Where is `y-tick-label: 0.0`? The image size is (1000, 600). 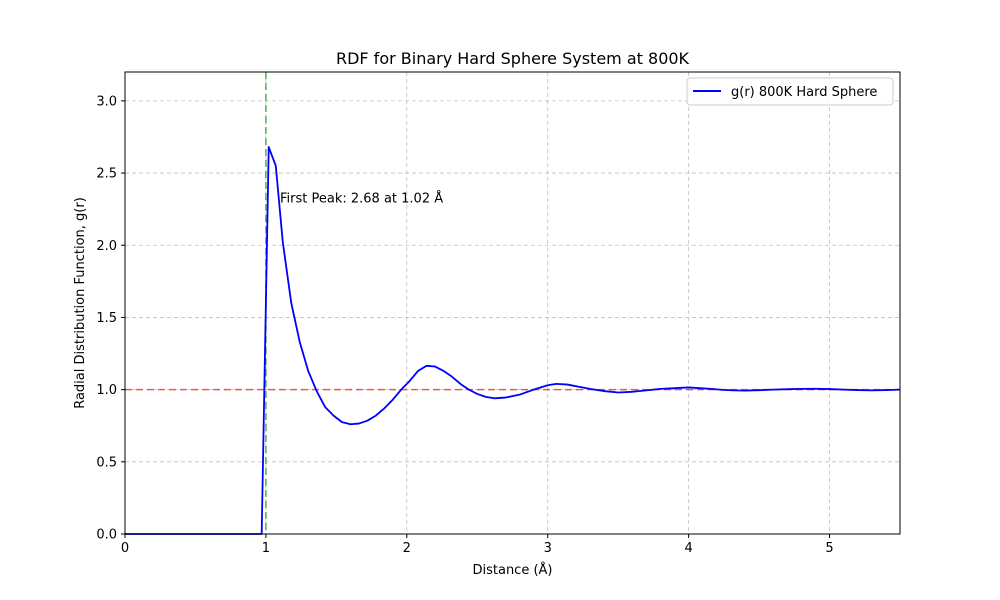 y-tick-label: 0.0 is located at coordinates (106, 535).